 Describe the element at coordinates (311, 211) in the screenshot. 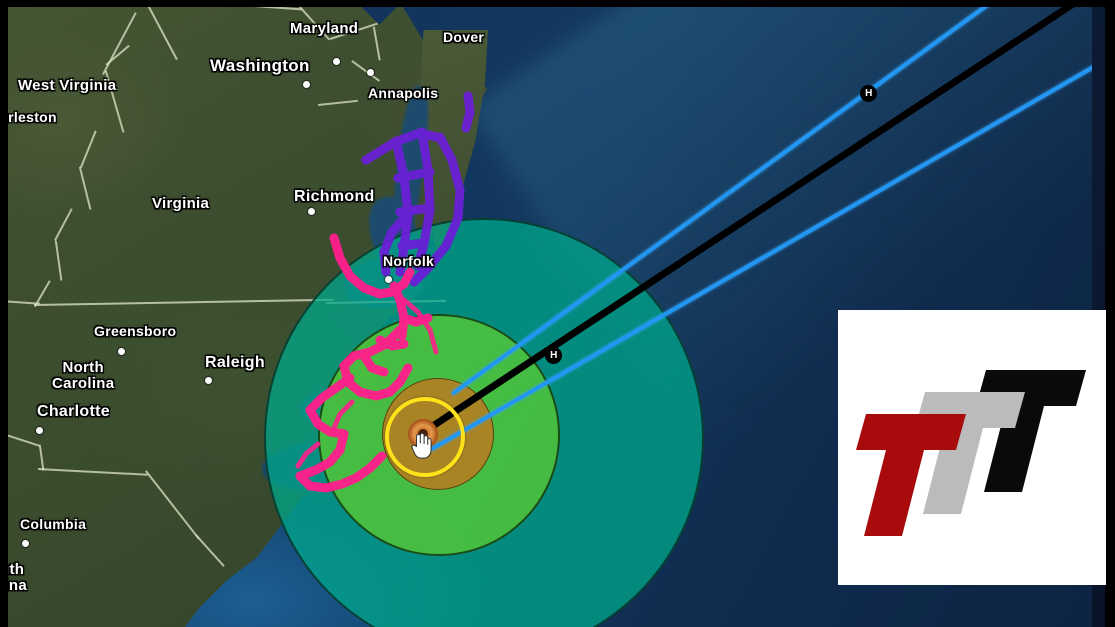

I see `city-dot-richmond` at that location.